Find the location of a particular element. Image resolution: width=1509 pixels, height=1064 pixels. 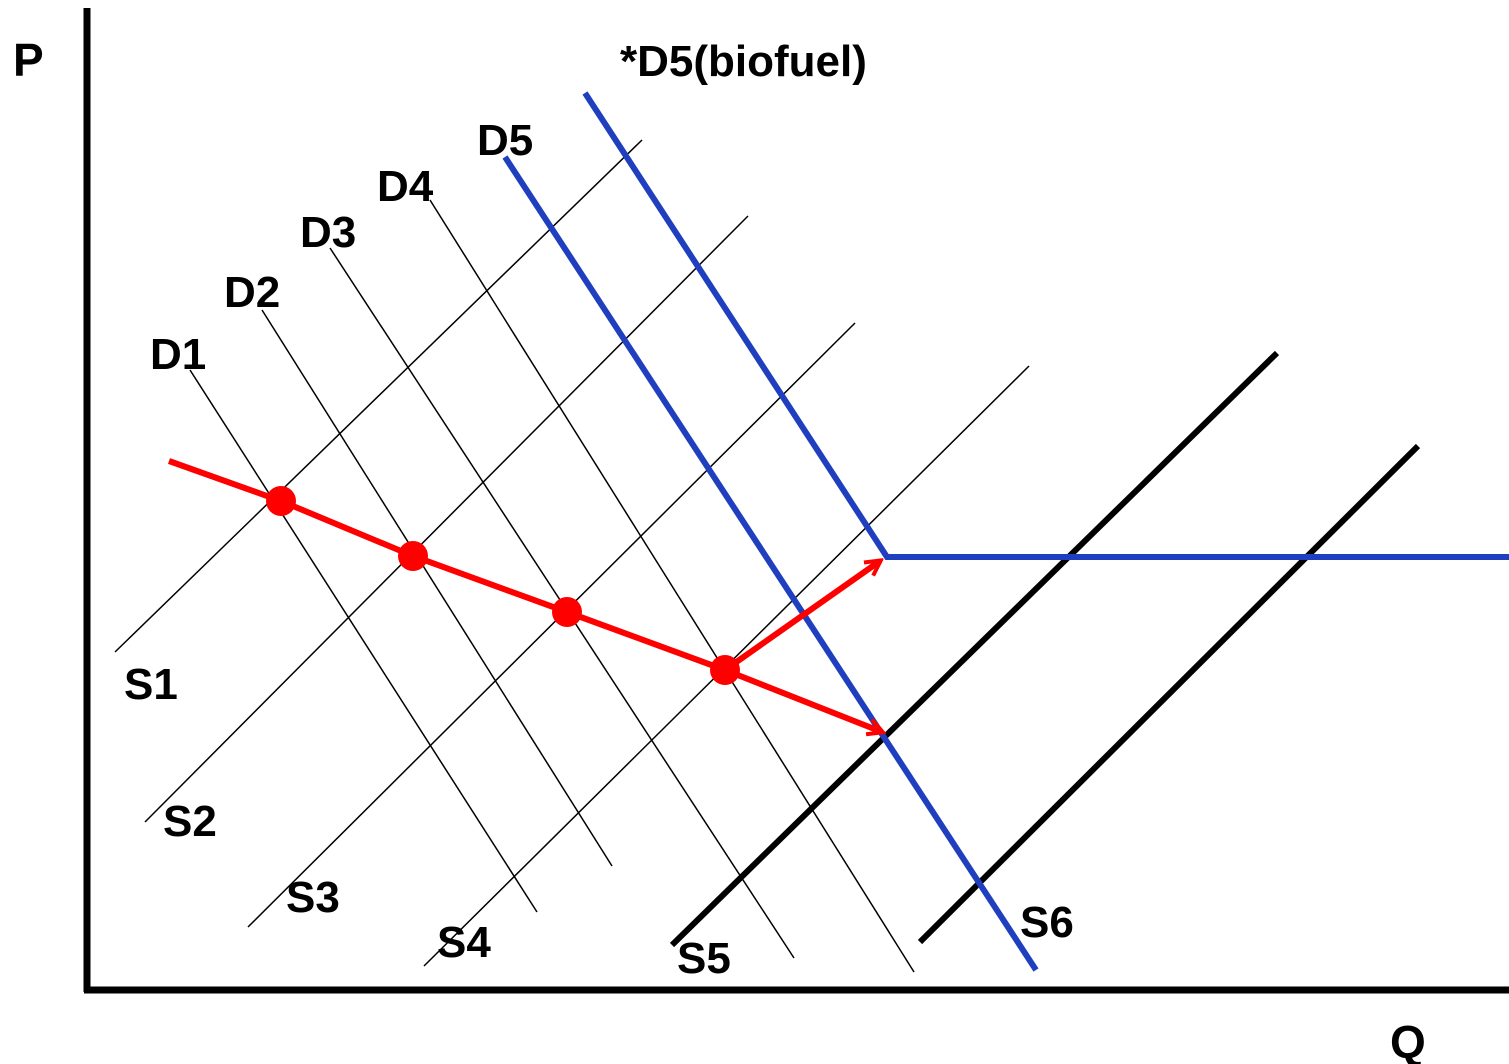

biofuel-annotation: *D5(biofuel) is located at coordinates (743, 61).